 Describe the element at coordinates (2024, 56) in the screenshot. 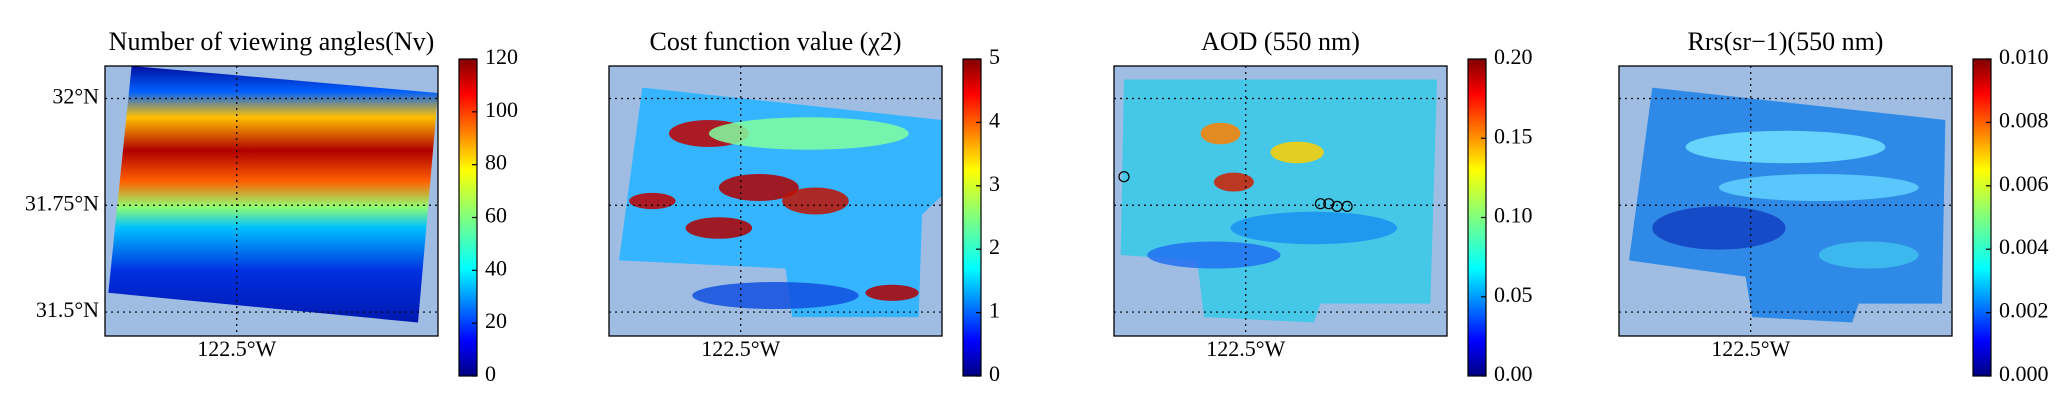

I see `colorbar-tick-label: 0.010` at that location.